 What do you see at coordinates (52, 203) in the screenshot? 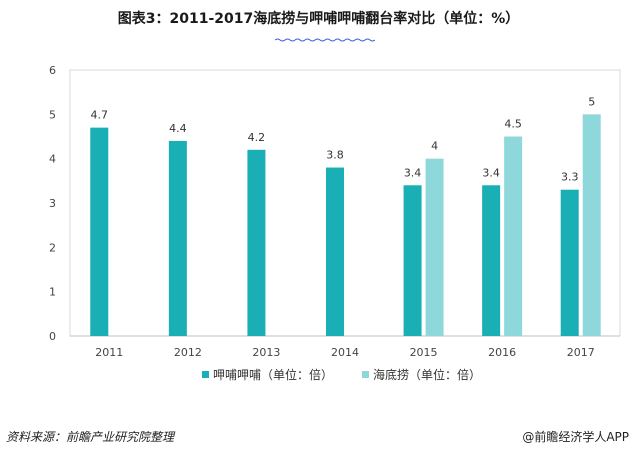
I see `y-tick-label: 3` at bounding box center [52, 203].